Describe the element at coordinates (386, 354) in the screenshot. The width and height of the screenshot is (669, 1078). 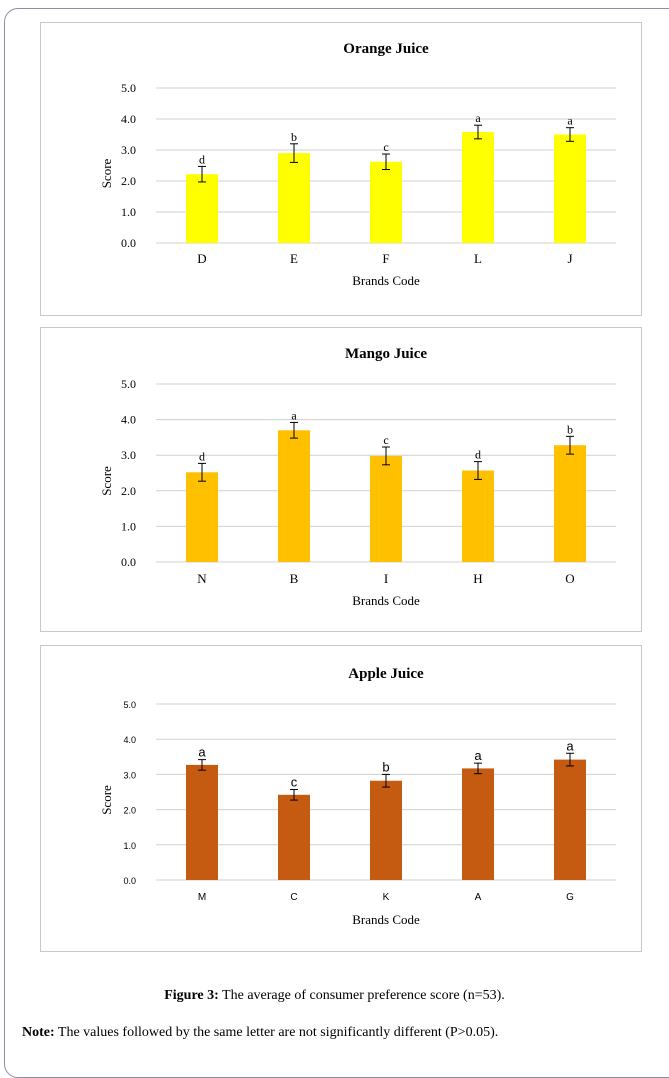
I see `chart-title: Mango Juice` at that location.